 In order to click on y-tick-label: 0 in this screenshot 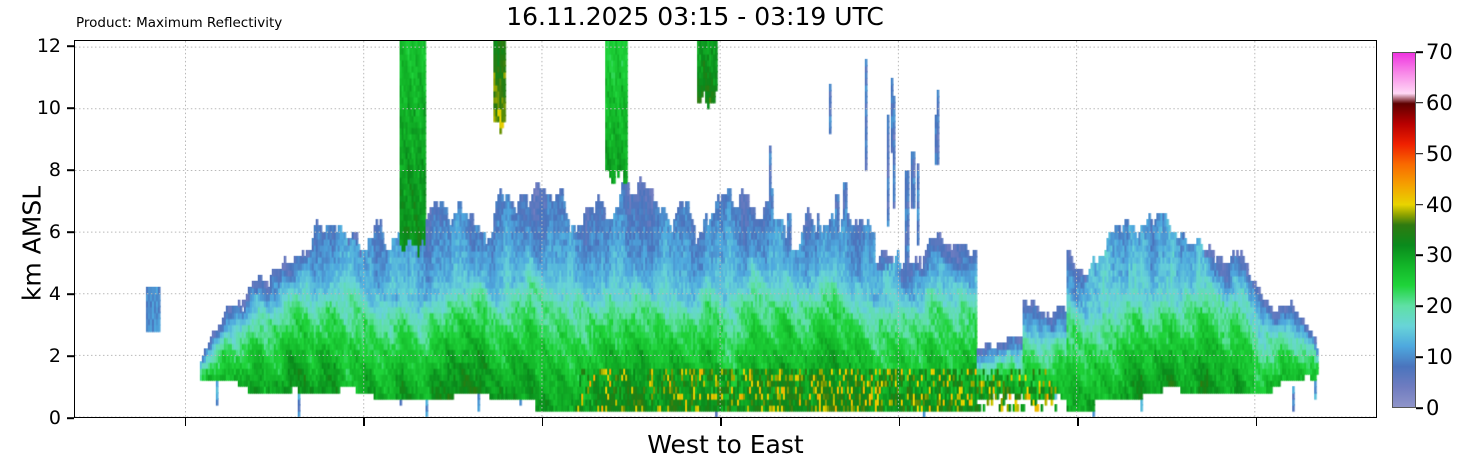, I will do `click(54, 418)`.